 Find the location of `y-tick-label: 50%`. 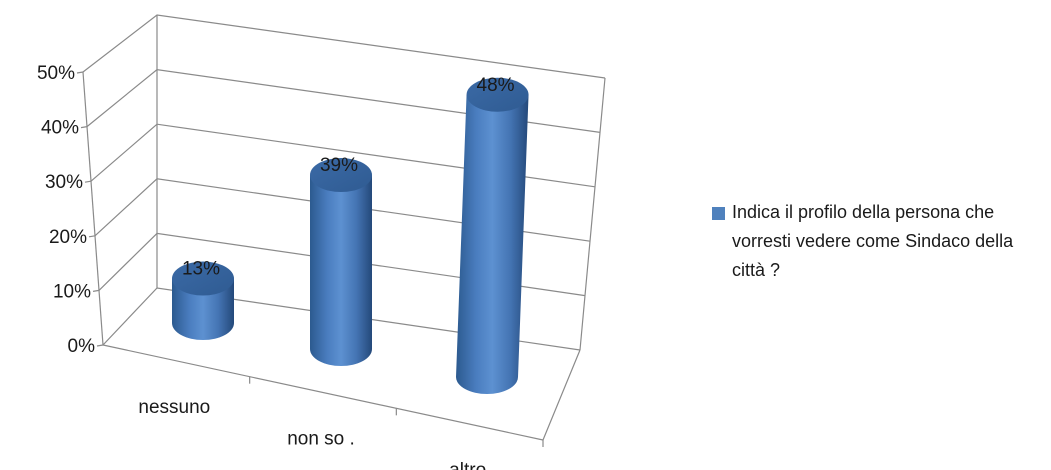

y-tick-label: 50% is located at coordinates (56, 73).